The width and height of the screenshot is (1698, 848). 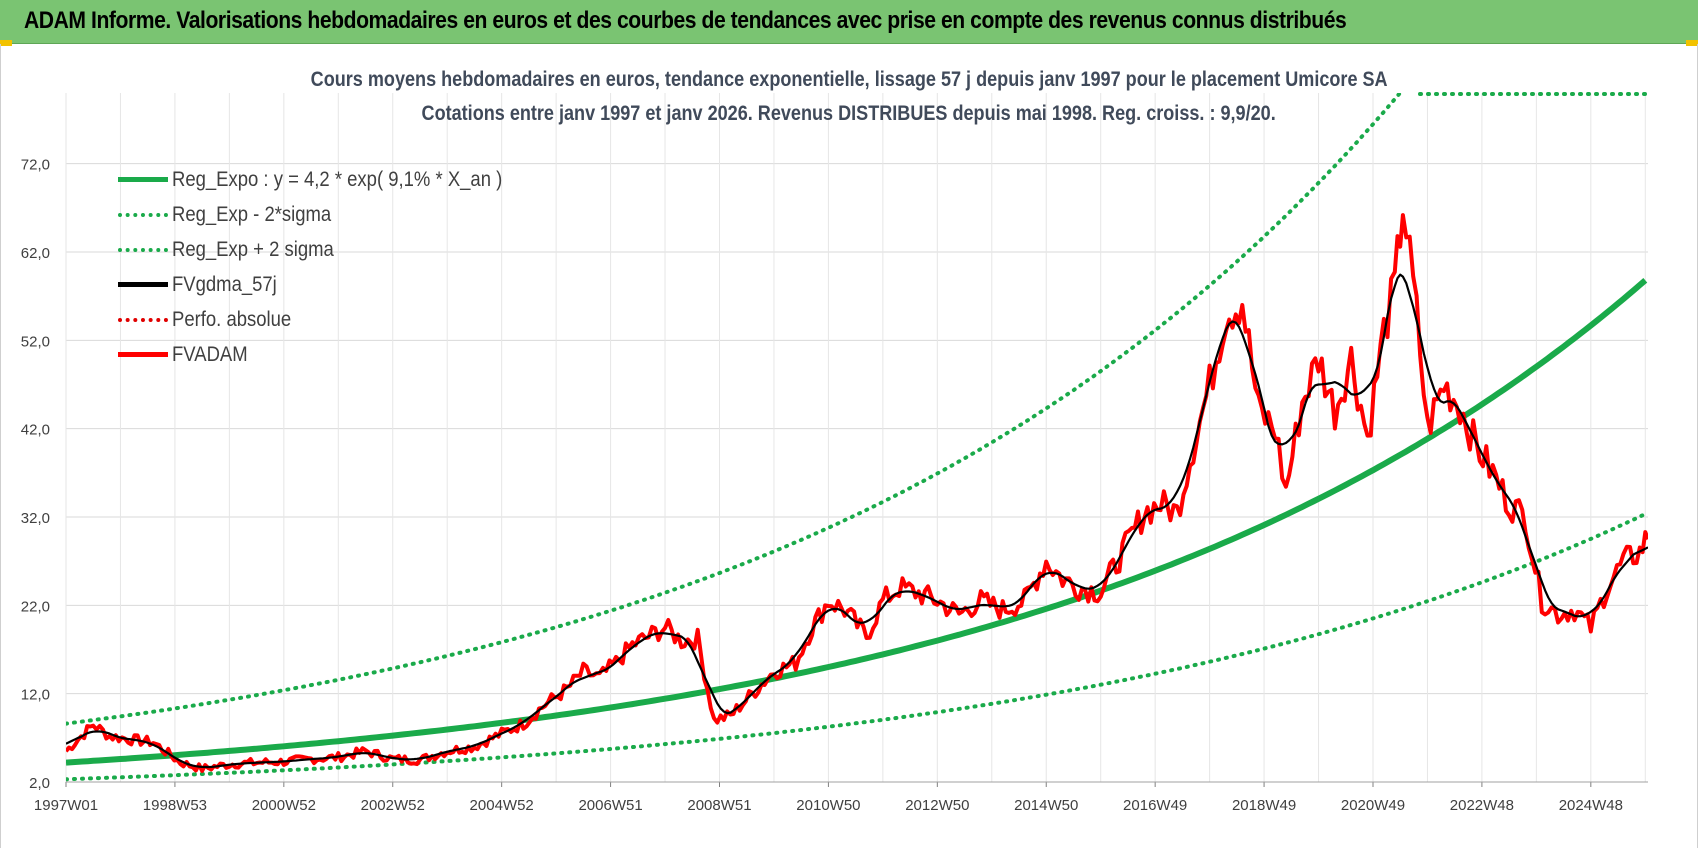 I want to click on y-tick-label: 12,0, so click(x=35, y=695).